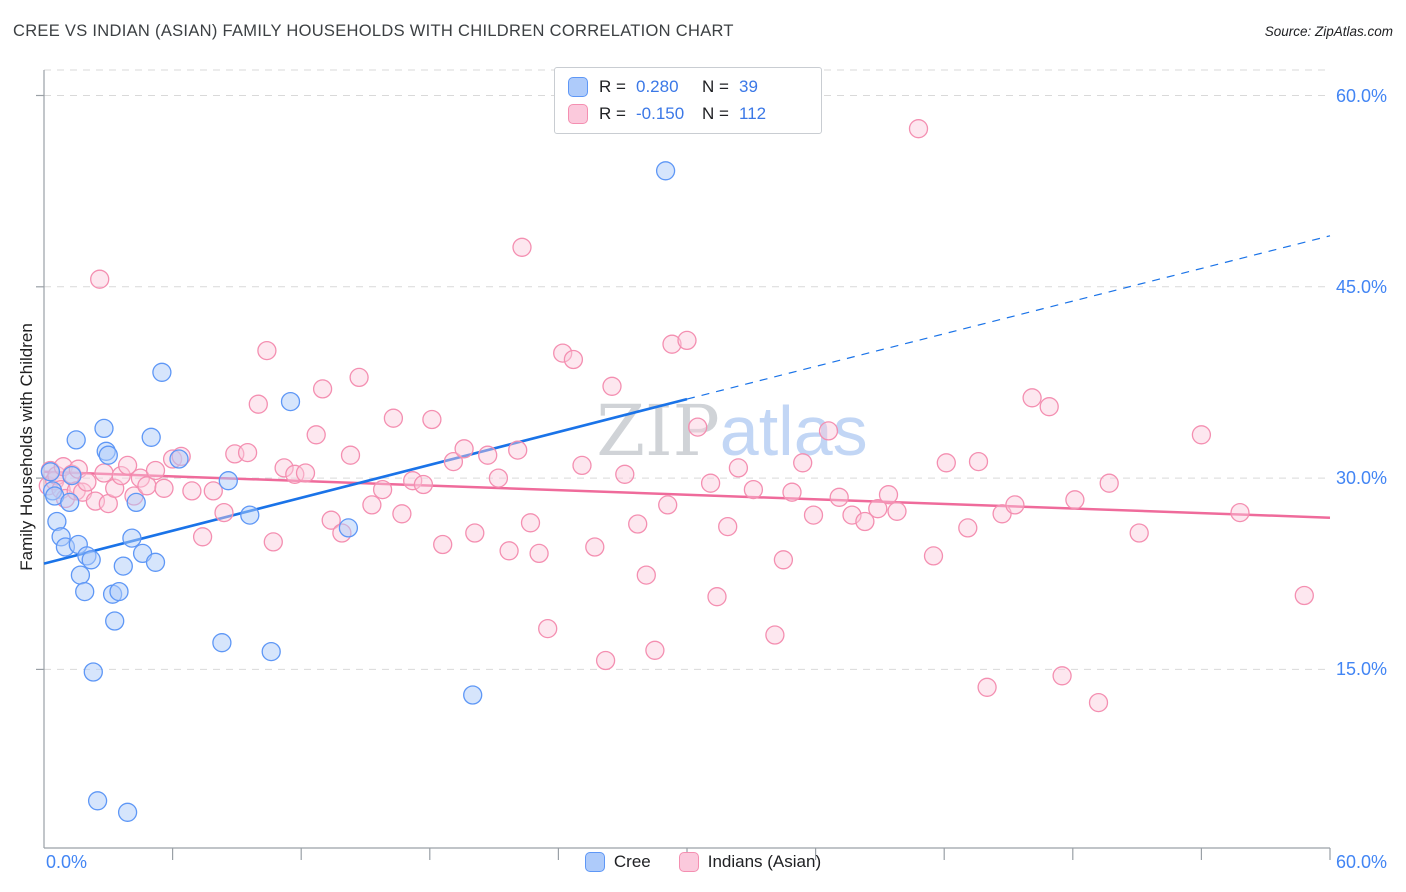  Describe the element at coordinates (1362, 478) in the screenshot. I see `y-tick-label-30: 30.0%` at that location.